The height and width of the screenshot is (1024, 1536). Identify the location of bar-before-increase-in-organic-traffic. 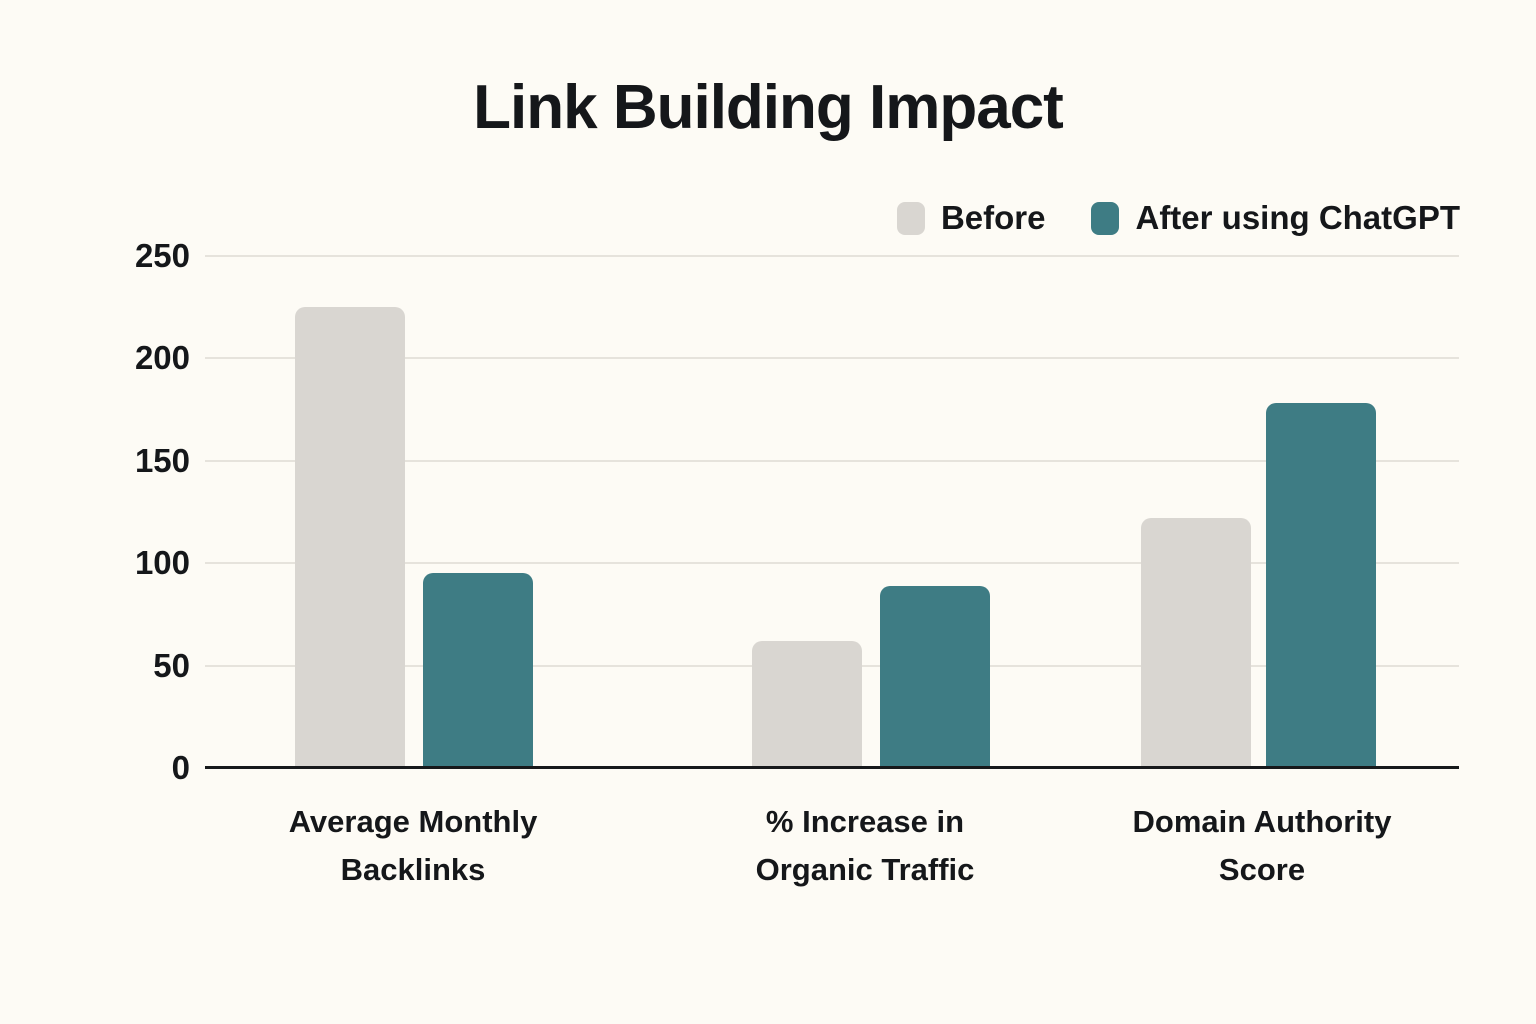
(807, 704).